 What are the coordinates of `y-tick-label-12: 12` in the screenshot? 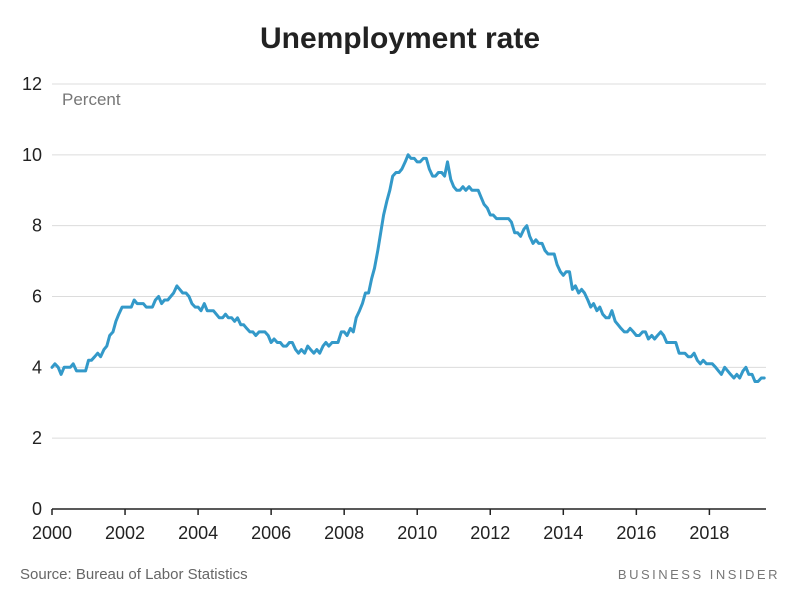 It's located at (32, 84).